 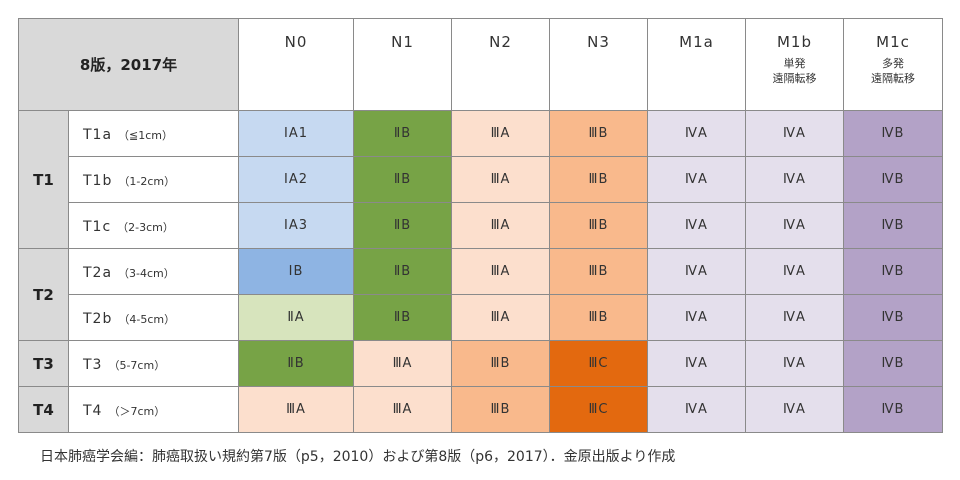 What do you see at coordinates (145, 227) in the screenshot?
I see `t-subcategory-size: （2-3cm）` at bounding box center [145, 227].